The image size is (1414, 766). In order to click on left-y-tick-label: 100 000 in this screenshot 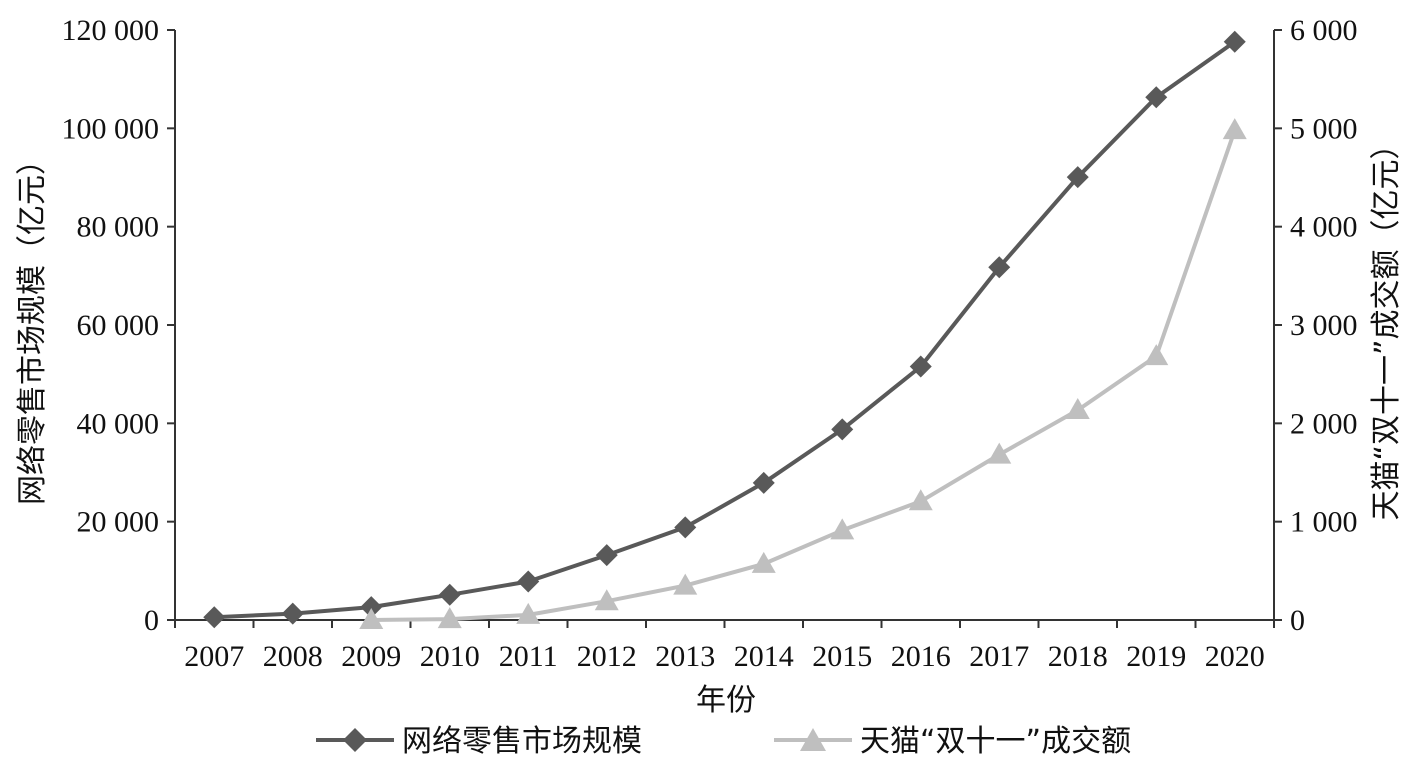, I will do `click(111, 128)`.